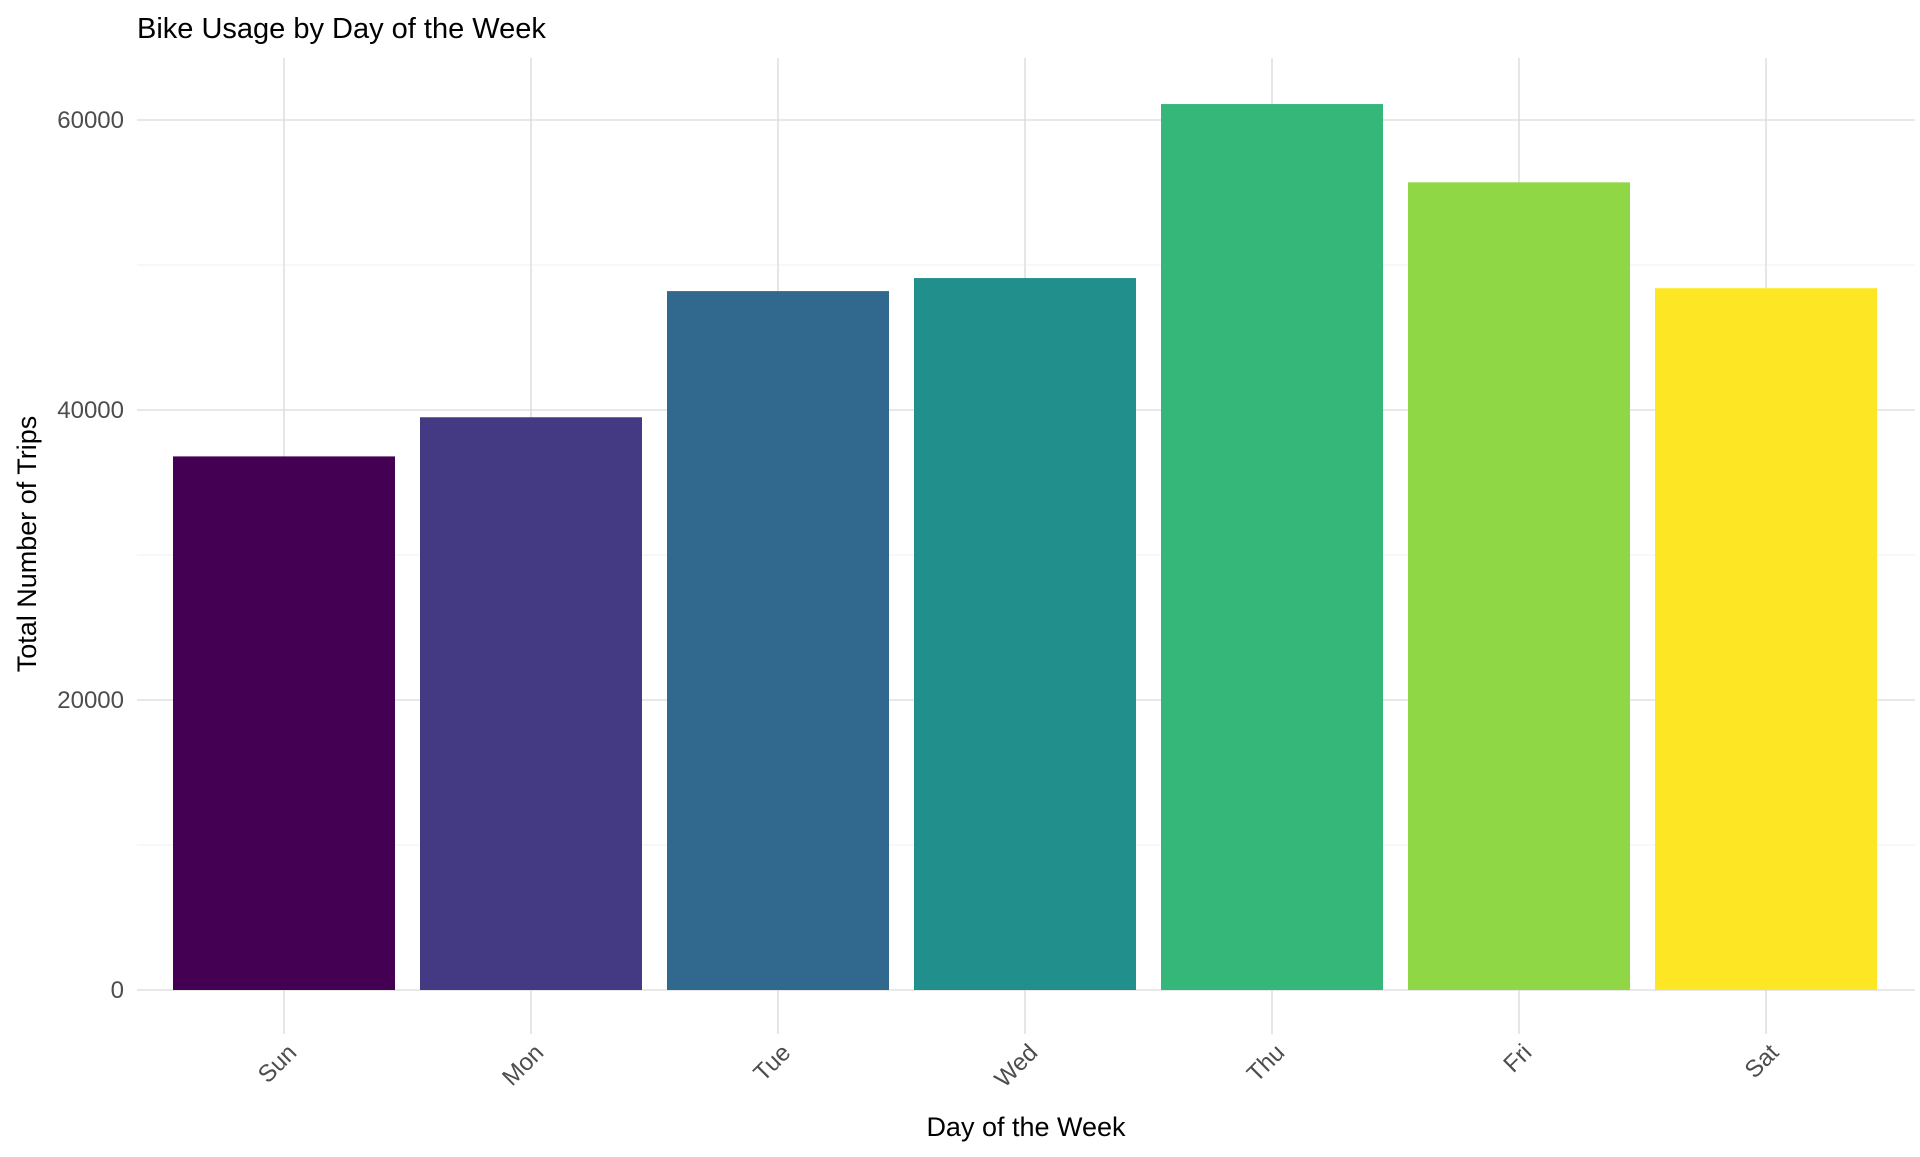  What do you see at coordinates (117, 990) in the screenshot?
I see `y-tick-label: 0` at bounding box center [117, 990].